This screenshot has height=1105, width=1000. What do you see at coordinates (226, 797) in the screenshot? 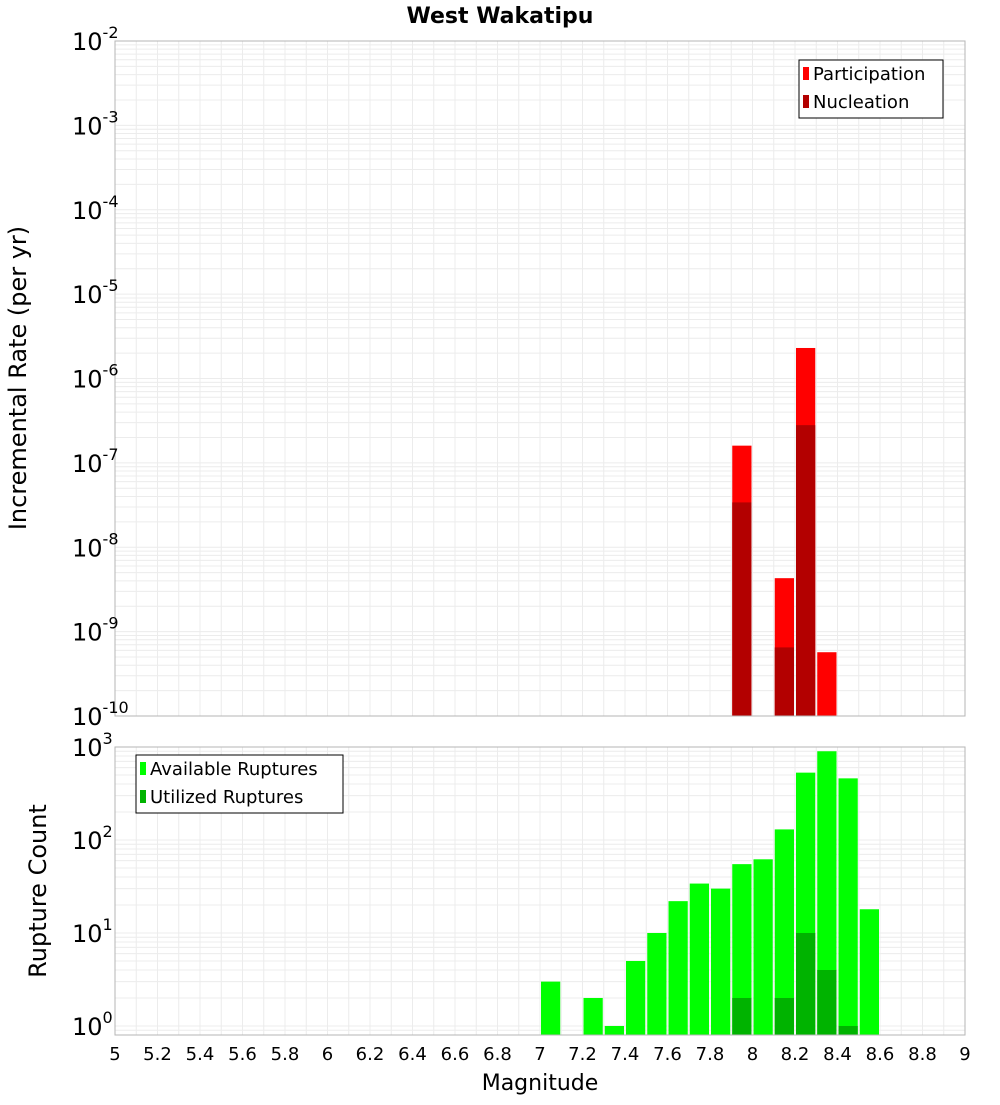
I see `legend-label: Utilized Ruptures` at bounding box center [226, 797].